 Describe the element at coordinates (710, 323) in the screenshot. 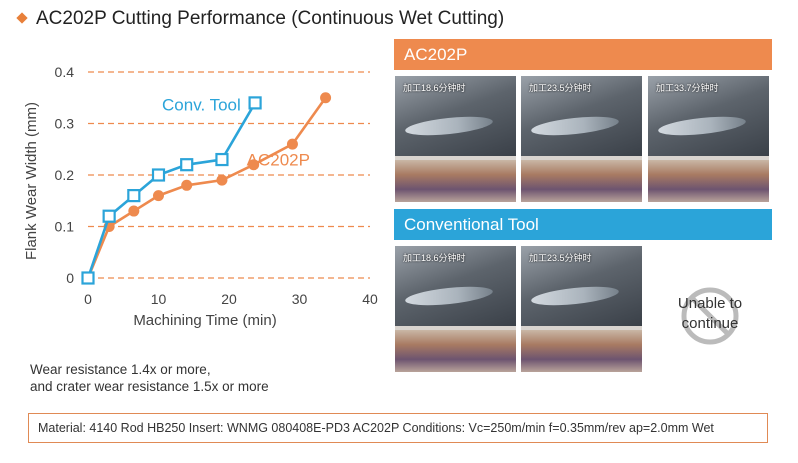

I see `unable-line-2: continue` at that location.